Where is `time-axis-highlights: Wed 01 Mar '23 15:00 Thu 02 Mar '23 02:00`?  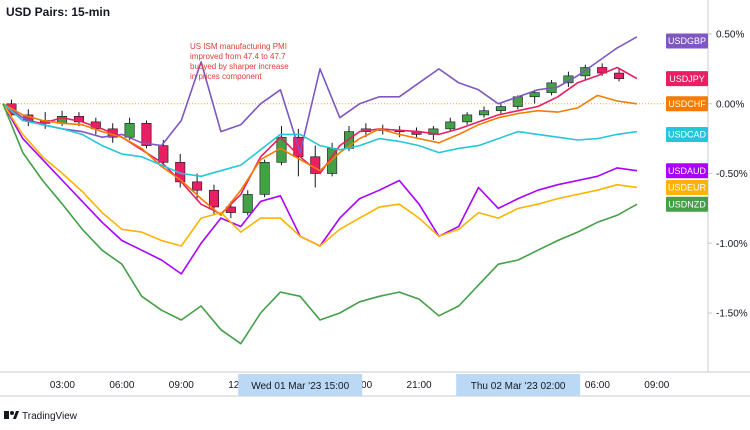
time-axis-highlights: Wed 01 Mar '23 15:00 Thu 02 Mar '23 02:00 is located at coordinates (409, 385).